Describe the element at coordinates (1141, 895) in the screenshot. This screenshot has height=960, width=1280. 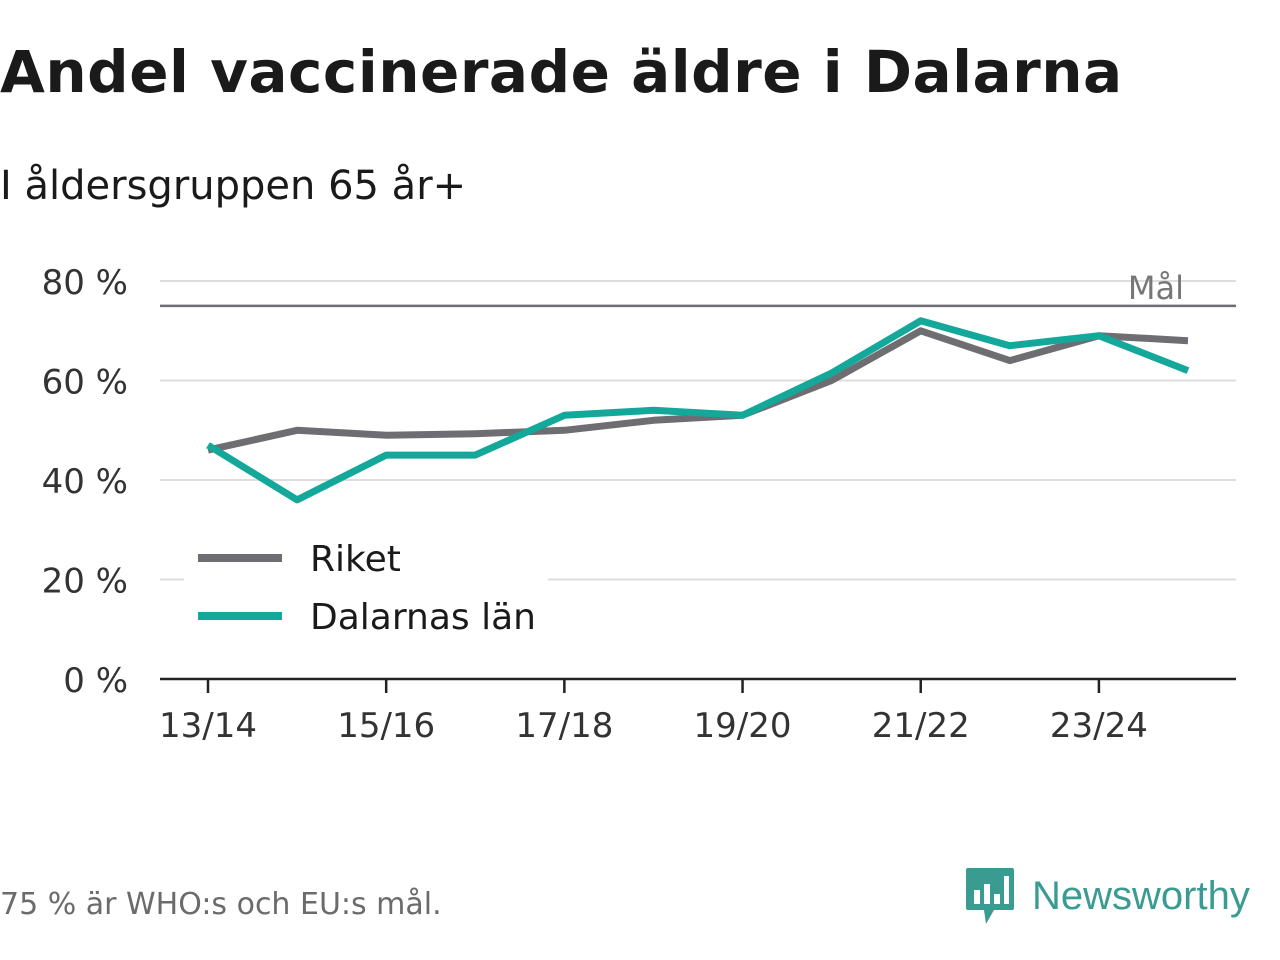
I see `brand-name: Newsworthy` at that location.